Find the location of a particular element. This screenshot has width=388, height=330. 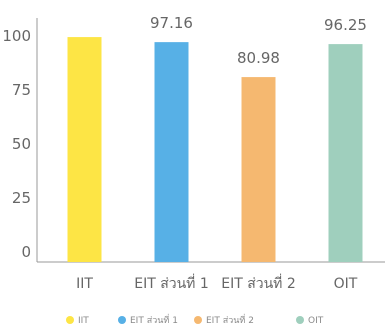

legend-label: EIT ส่วนที่ 1 is located at coordinates (154, 319).